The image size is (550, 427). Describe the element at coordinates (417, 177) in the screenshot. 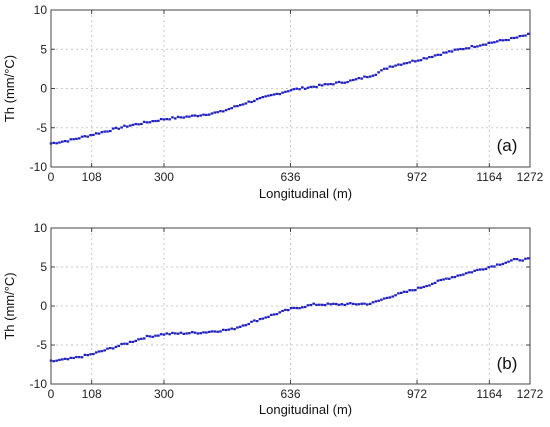

I see `x-tick-label: 972` at that location.